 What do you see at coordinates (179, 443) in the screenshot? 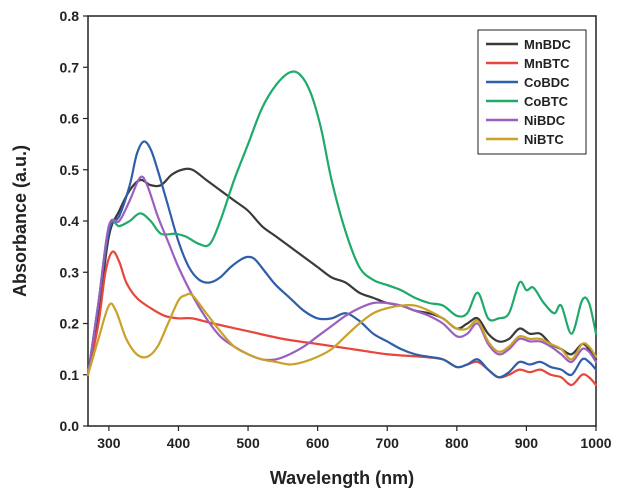
I see `x-tick-label: 400` at bounding box center [179, 443].